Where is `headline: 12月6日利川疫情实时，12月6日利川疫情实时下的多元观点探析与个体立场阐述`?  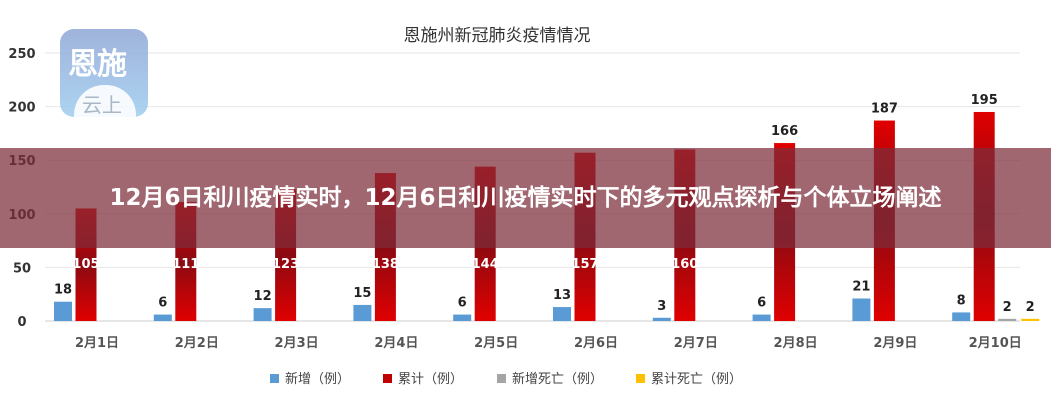 headline: 12月6日利川疫情实时，12月6日利川疫情实时下的多元观点探析与个体立场阐述 is located at coordinates (525, 198).